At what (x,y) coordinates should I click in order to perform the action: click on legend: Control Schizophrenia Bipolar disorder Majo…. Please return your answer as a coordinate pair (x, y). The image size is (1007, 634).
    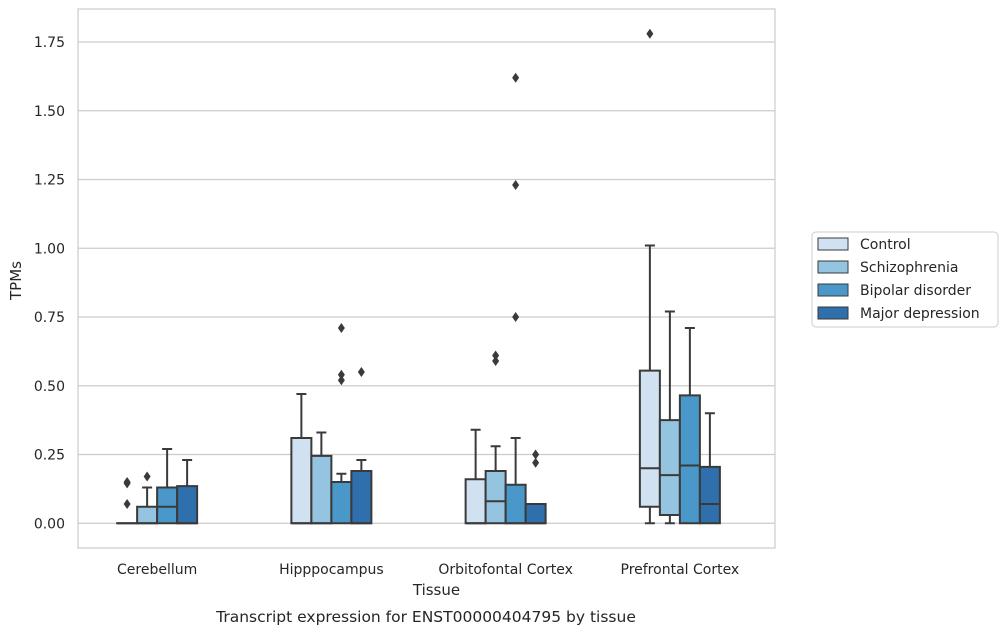
    Looking at the image, I should click on (905, 279).